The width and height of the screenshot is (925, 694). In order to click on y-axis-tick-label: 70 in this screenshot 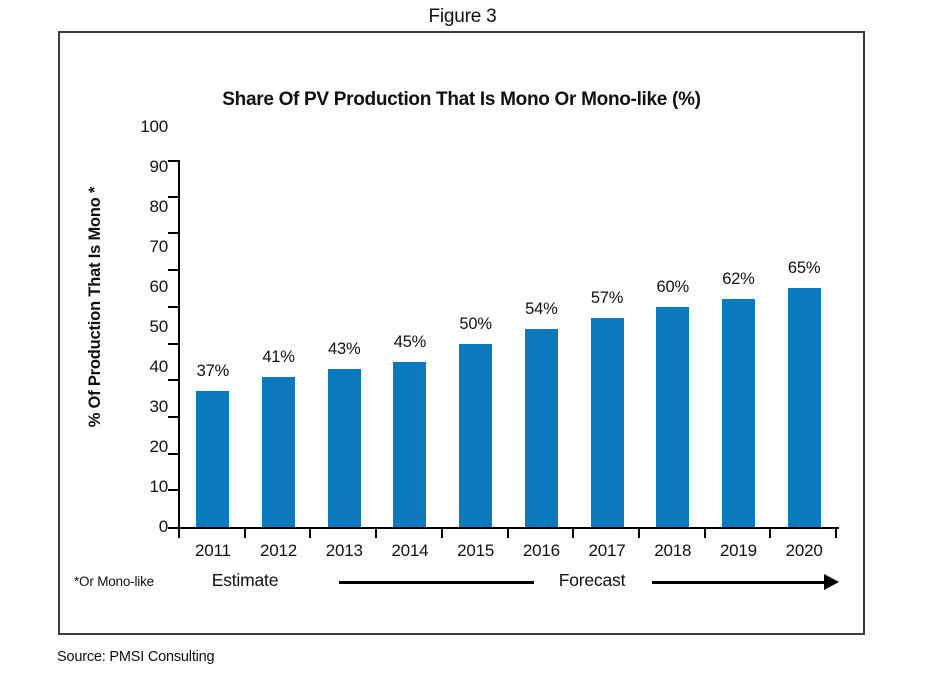, I will do `click(158, 246)`.